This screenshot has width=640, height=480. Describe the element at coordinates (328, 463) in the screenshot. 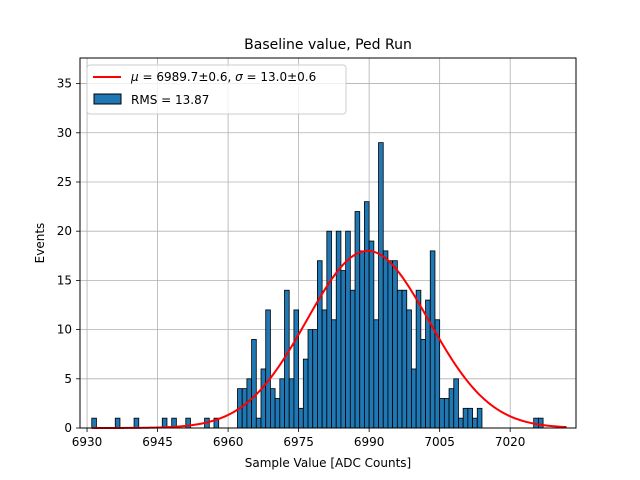

I see `x-axis-label: Sample Value [ADC Counts]` at that location.